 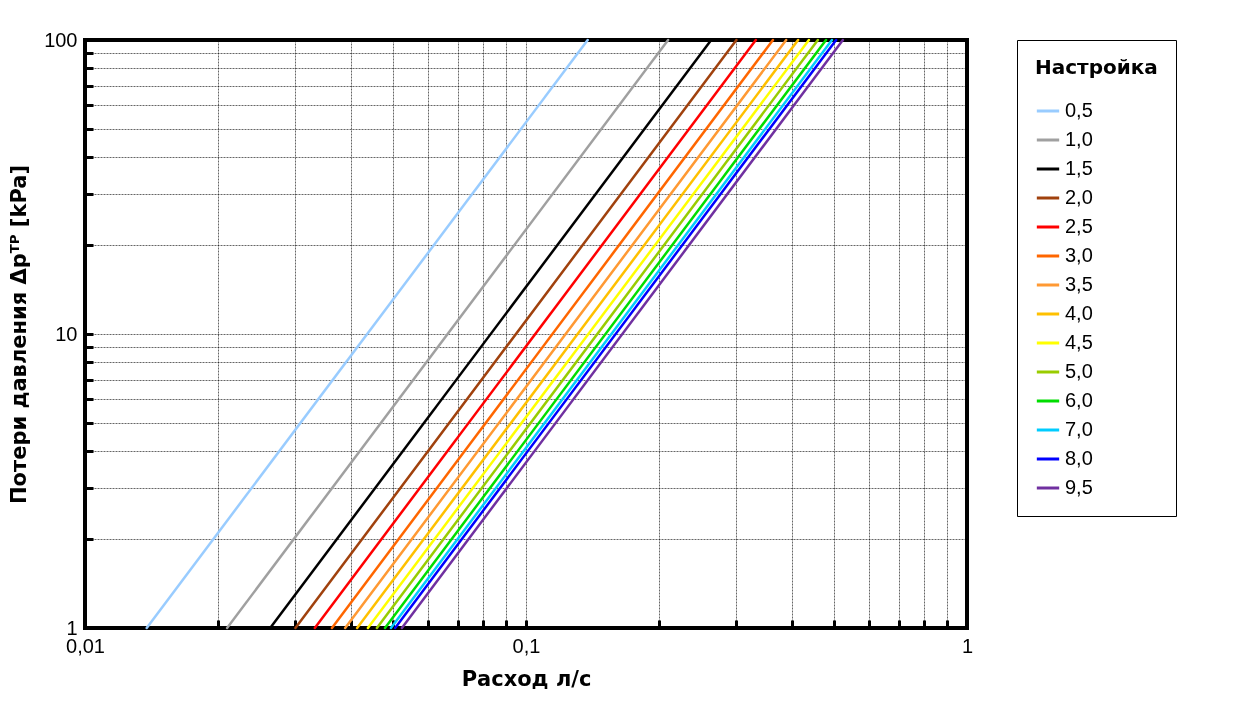 What do you see at coordinates (1096, 67) in the screenshot?
I see `legend-title: Настройка` at bounding box center [1096, 67].